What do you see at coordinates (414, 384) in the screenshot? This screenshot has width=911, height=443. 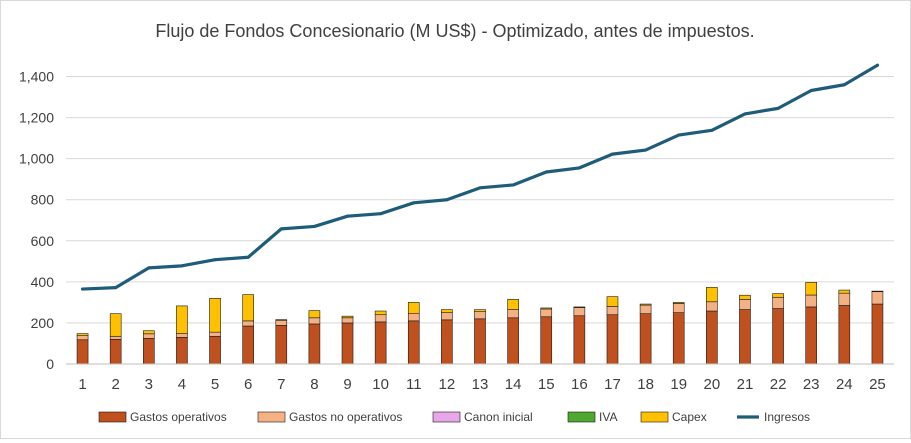 I see `x-tick-label: 11` at bounding box center [414, 384].